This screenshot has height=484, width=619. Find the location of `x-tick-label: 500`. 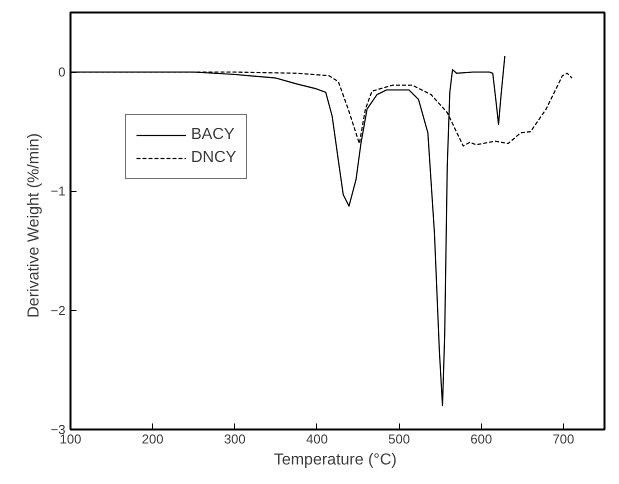

x-tick-label: 500 is located at coordinates (399, 439).